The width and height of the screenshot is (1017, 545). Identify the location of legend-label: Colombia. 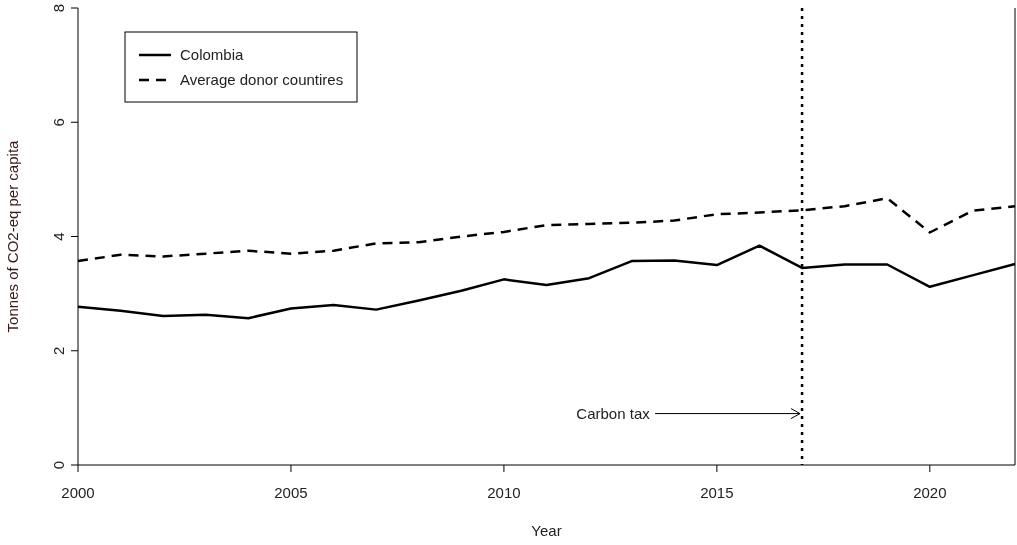
(212, 54).